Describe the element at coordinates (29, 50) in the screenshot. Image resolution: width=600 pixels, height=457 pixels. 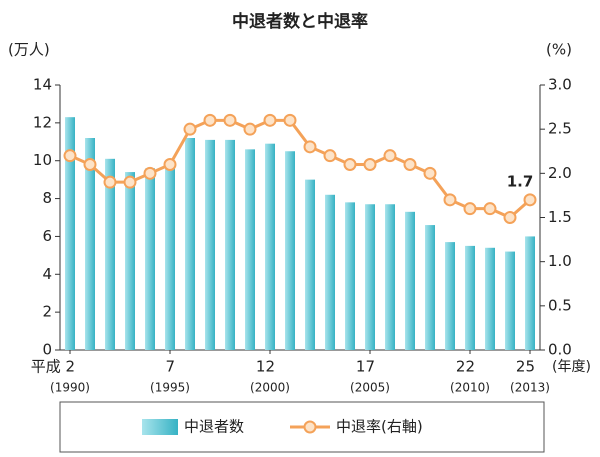
I see `y-axis-label: (万人)` at that location.